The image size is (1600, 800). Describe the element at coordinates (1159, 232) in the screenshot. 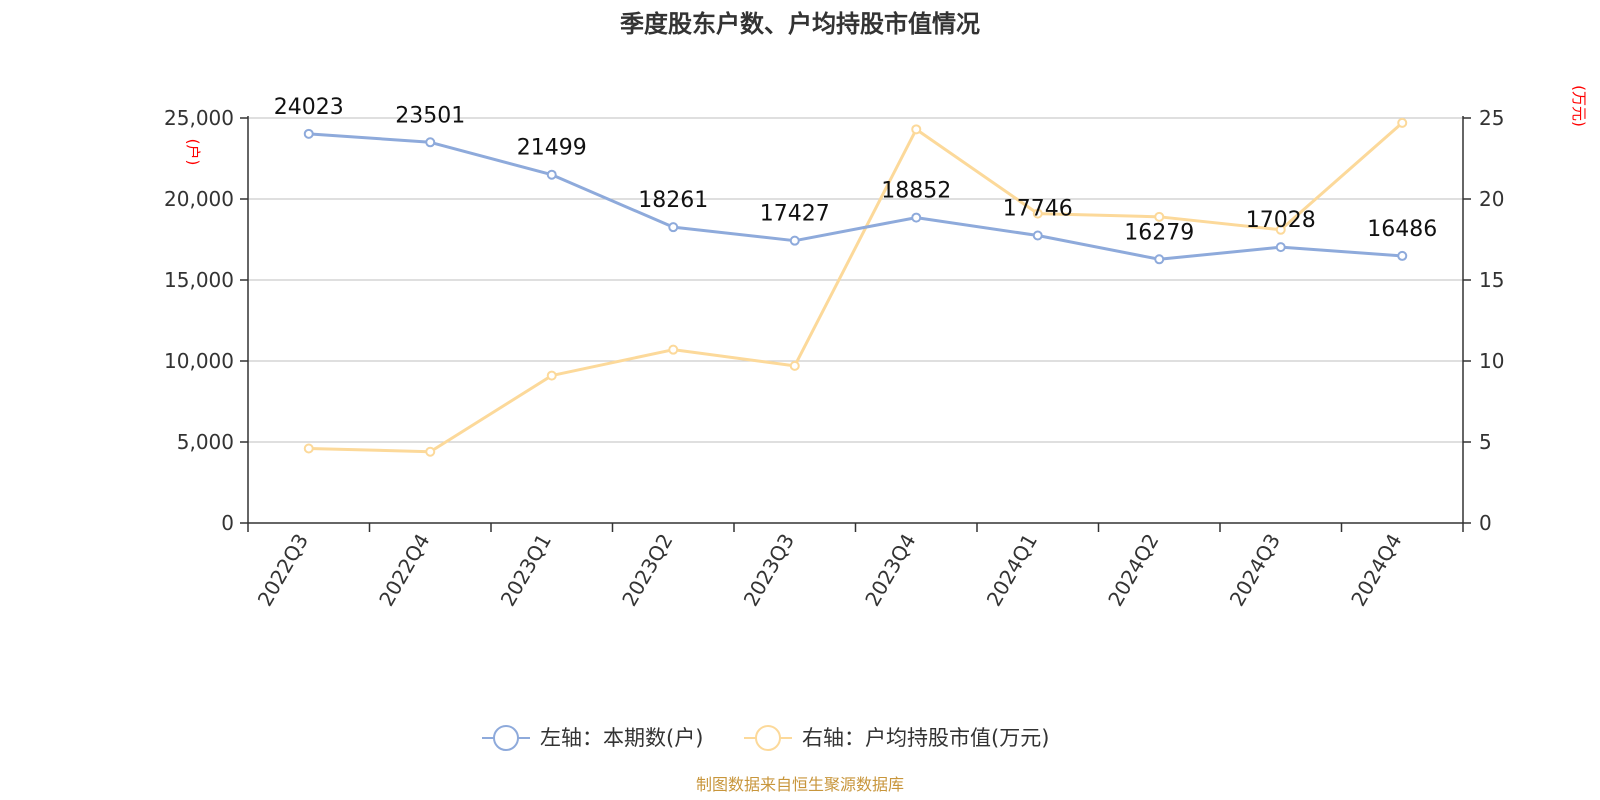

I see `data-label: 16279` at that location.